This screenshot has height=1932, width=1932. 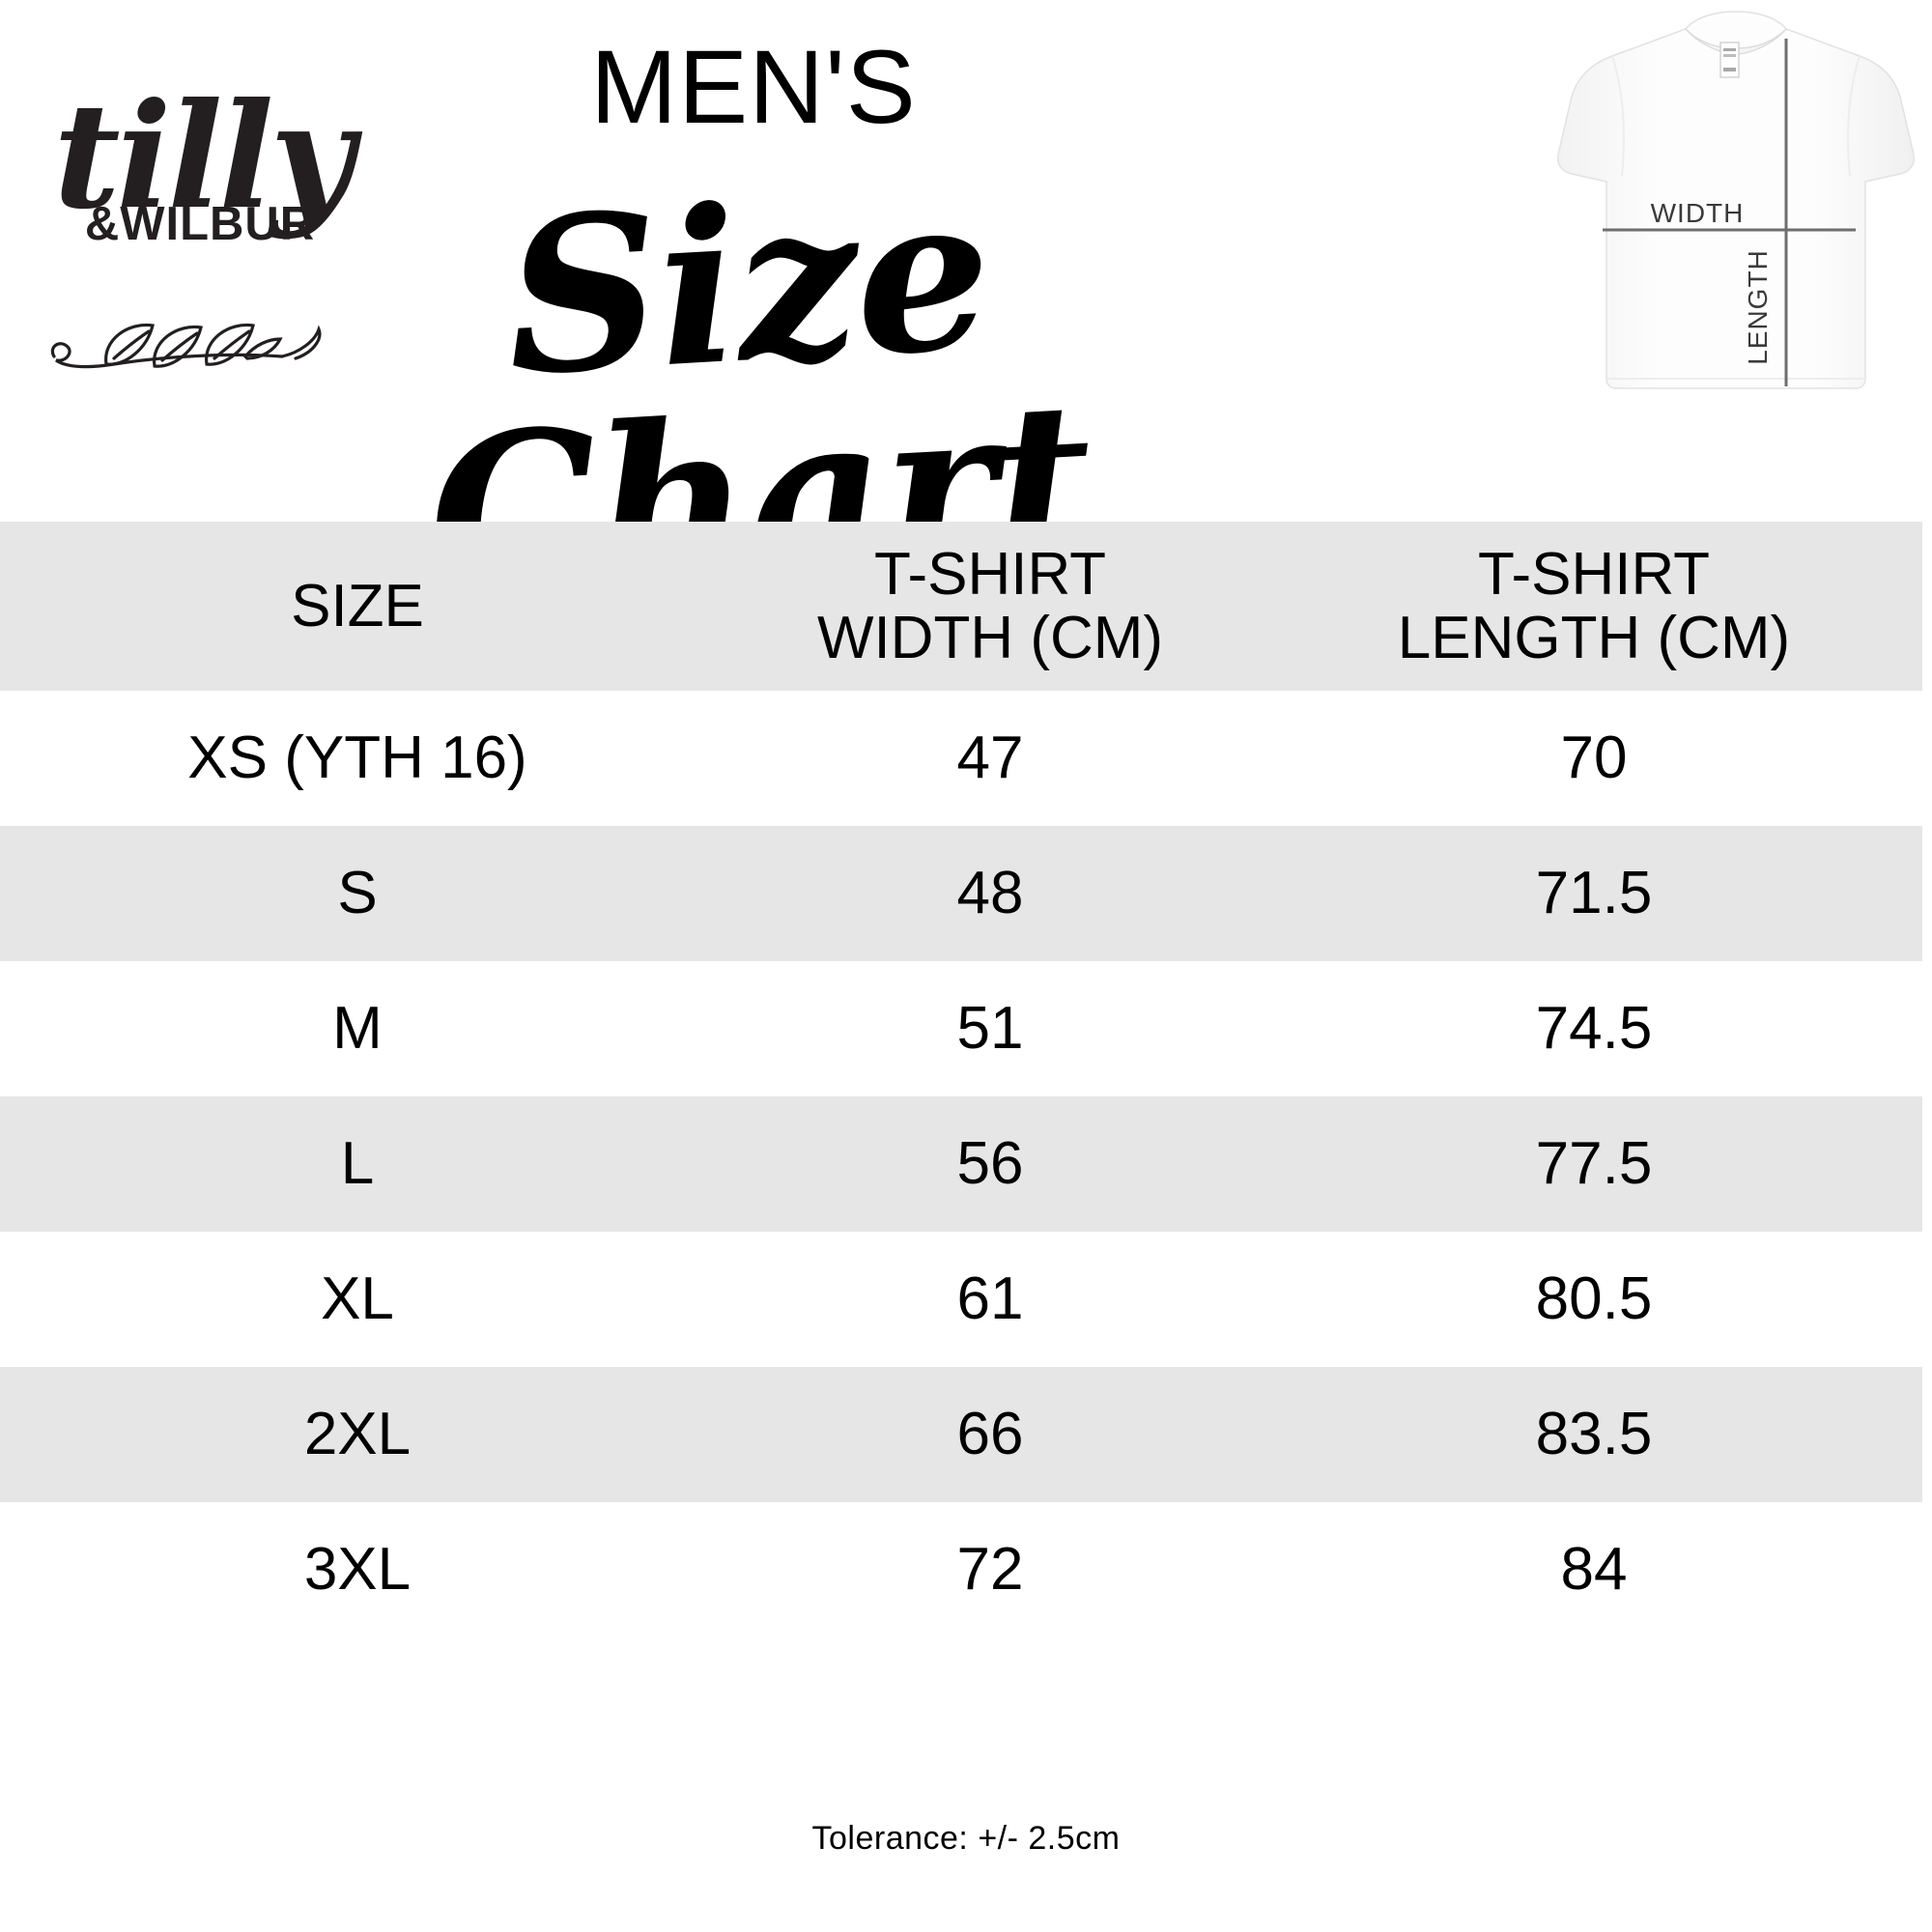 I want to click on cell-width: 47, so click(x=990, y=757).